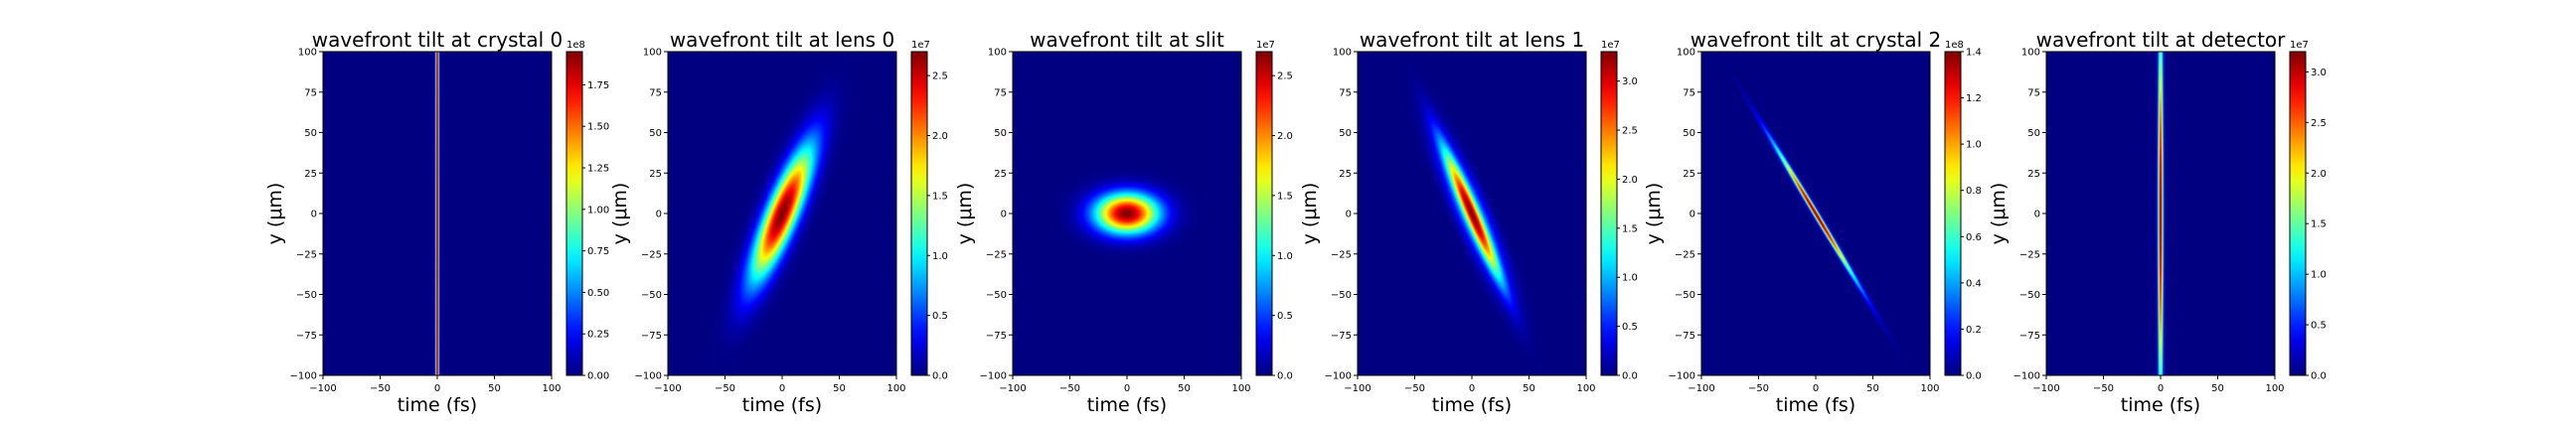  I want to click on colorbar-tick-label: 1.4, so click(1974, 54).